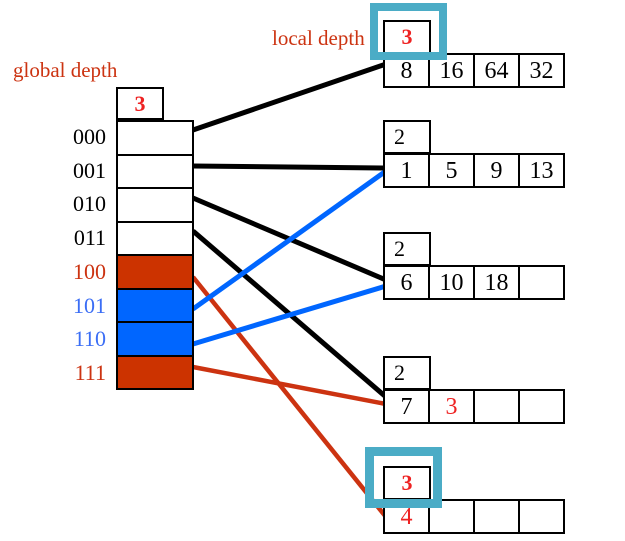  I want to click on directory-bit-label-011: 011, so click(89, 238).